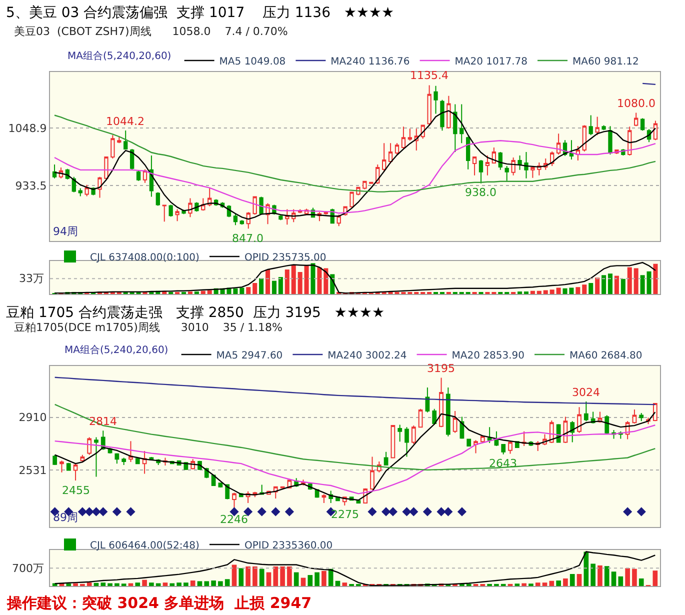  I want to click on legend-label: MA60 981.12, so click(605, 62).